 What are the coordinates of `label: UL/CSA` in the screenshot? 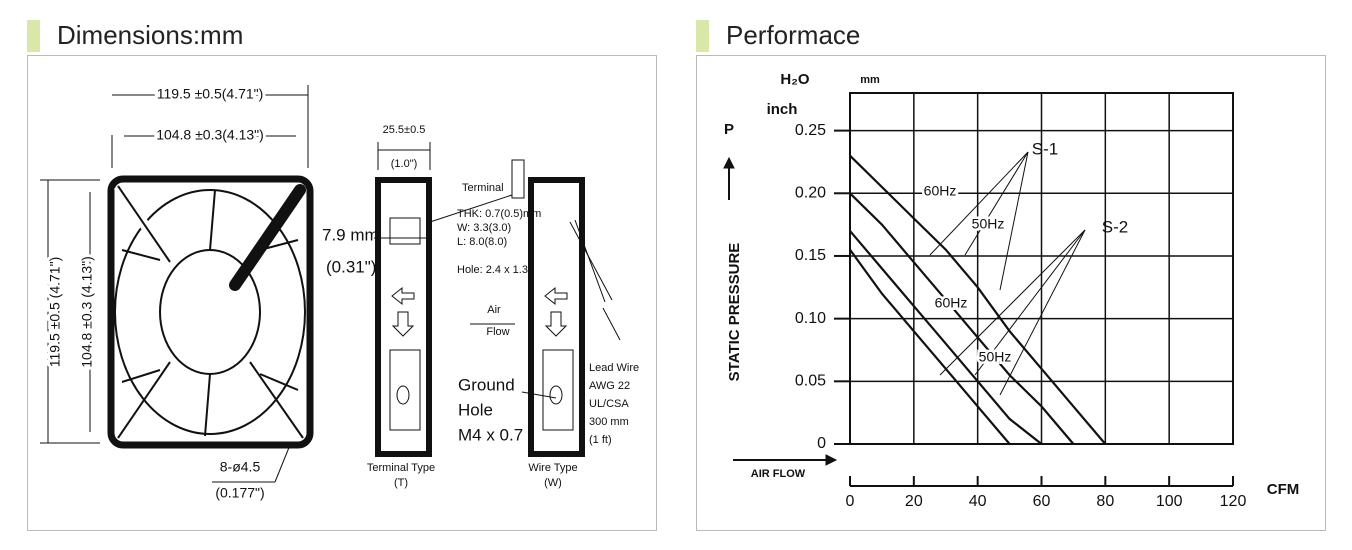 It's located at (609, 404).